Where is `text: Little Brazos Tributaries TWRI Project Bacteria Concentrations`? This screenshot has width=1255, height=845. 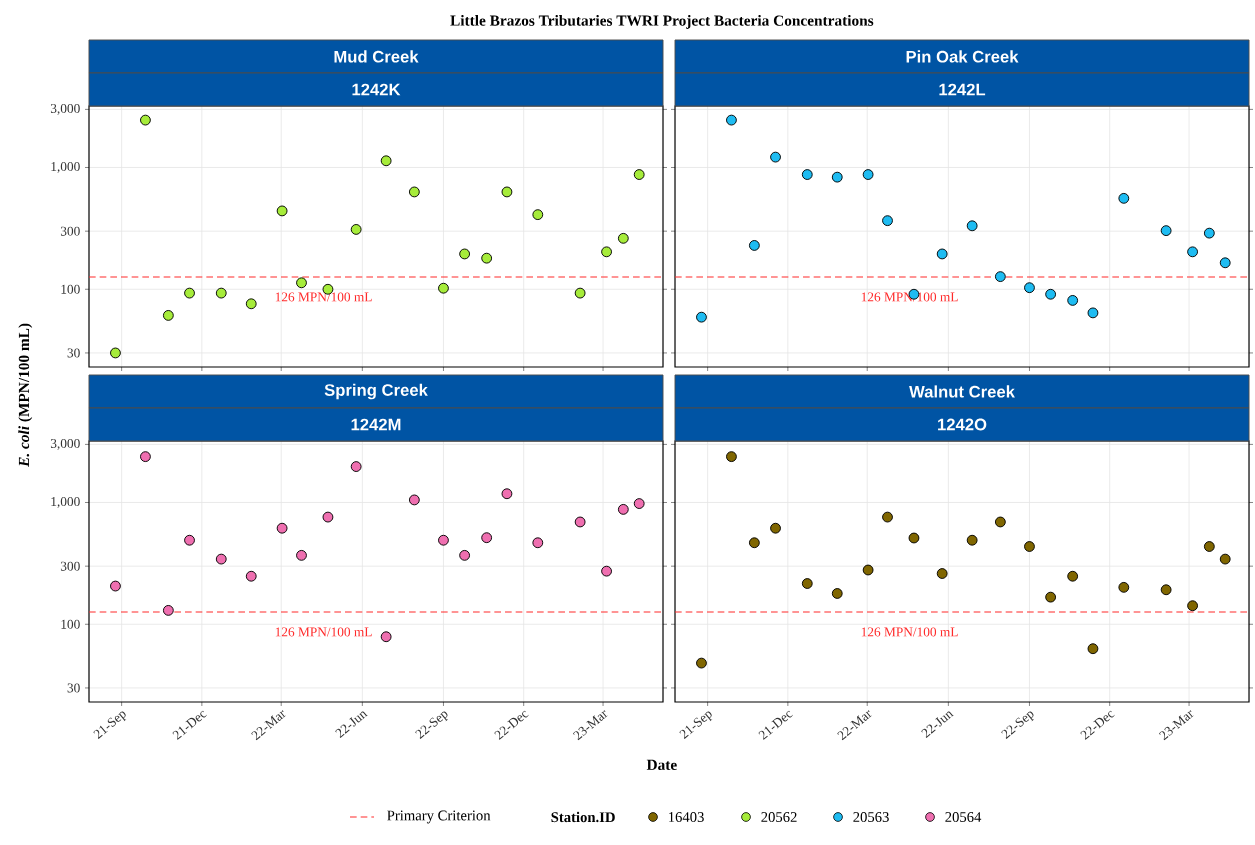
text: Little Brazos Tributaries TWRI Project Bacteria Concentrations is located at coordinates (662, 21).